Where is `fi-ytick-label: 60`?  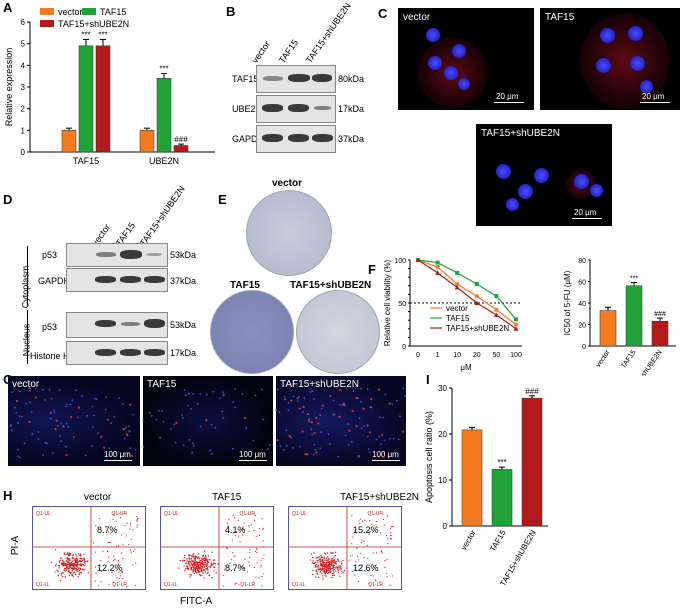
fi-ytick-label: 60 is located at coordinates (582, 283).